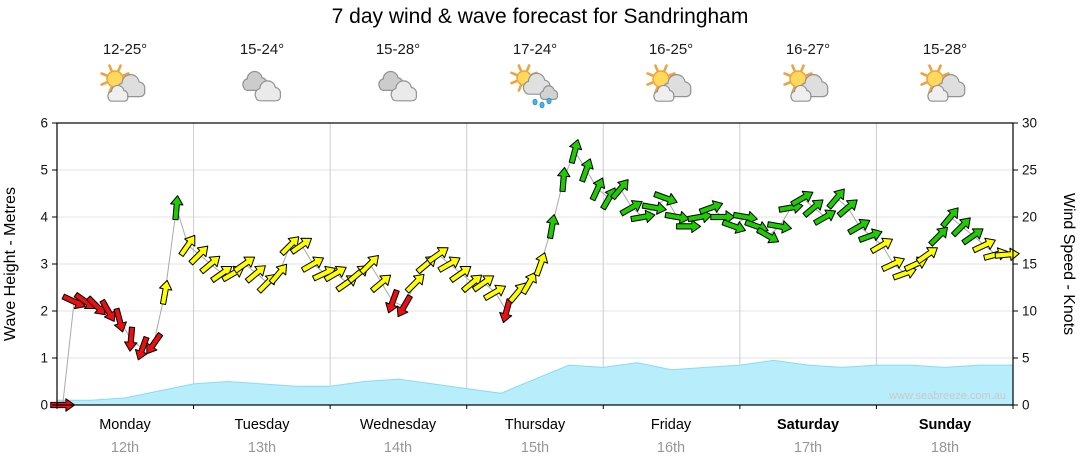 The image size is (1080, 475). What do you see at coordinates (44, 405) in the screenshot?
I see `left-axis-tick-label: 0` at bounding box center [44, 405].